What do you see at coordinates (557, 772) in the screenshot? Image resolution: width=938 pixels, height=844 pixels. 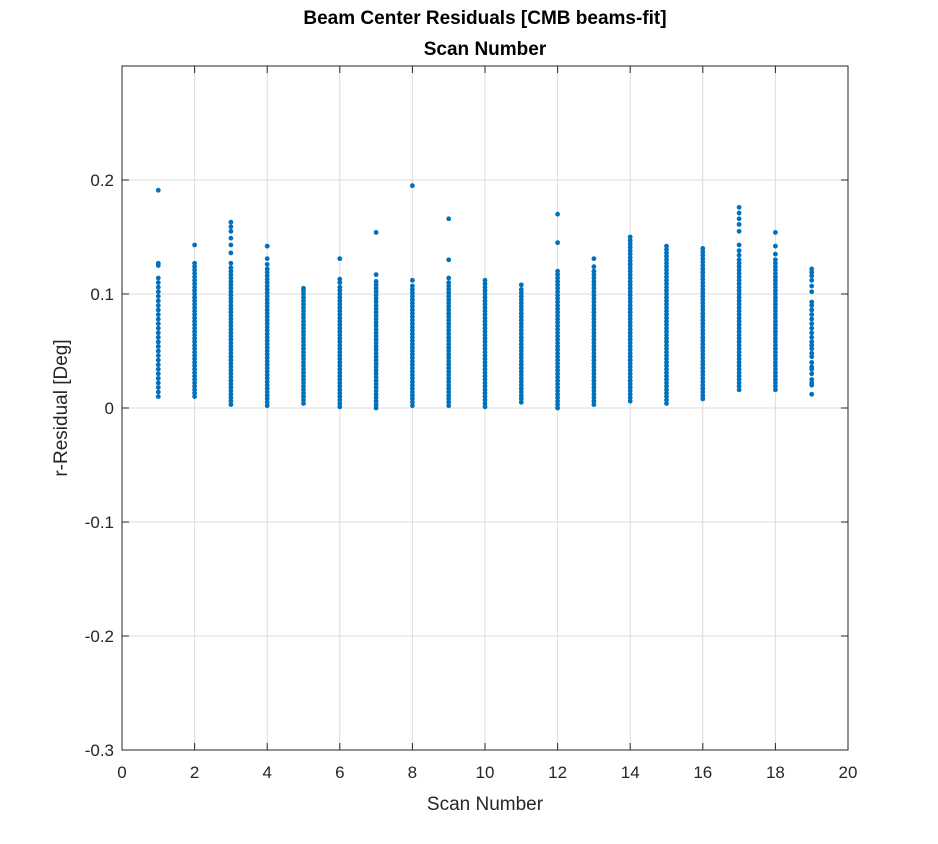 I see `x-tick-label: 12` at bounding box center [557, 772].